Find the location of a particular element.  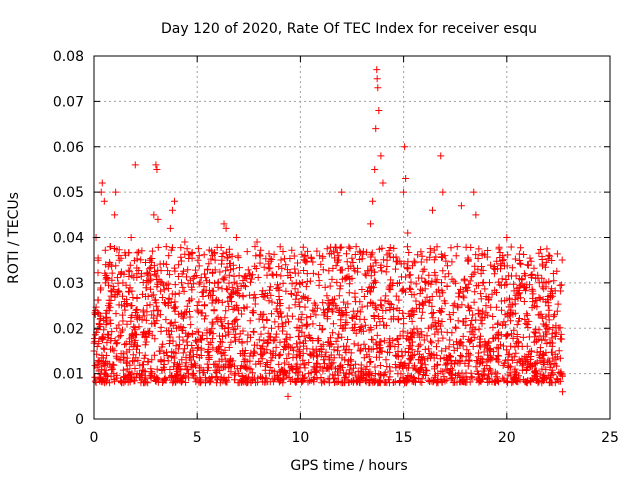

y-tick-label: 0.02 is located at coordinates (68, 329).